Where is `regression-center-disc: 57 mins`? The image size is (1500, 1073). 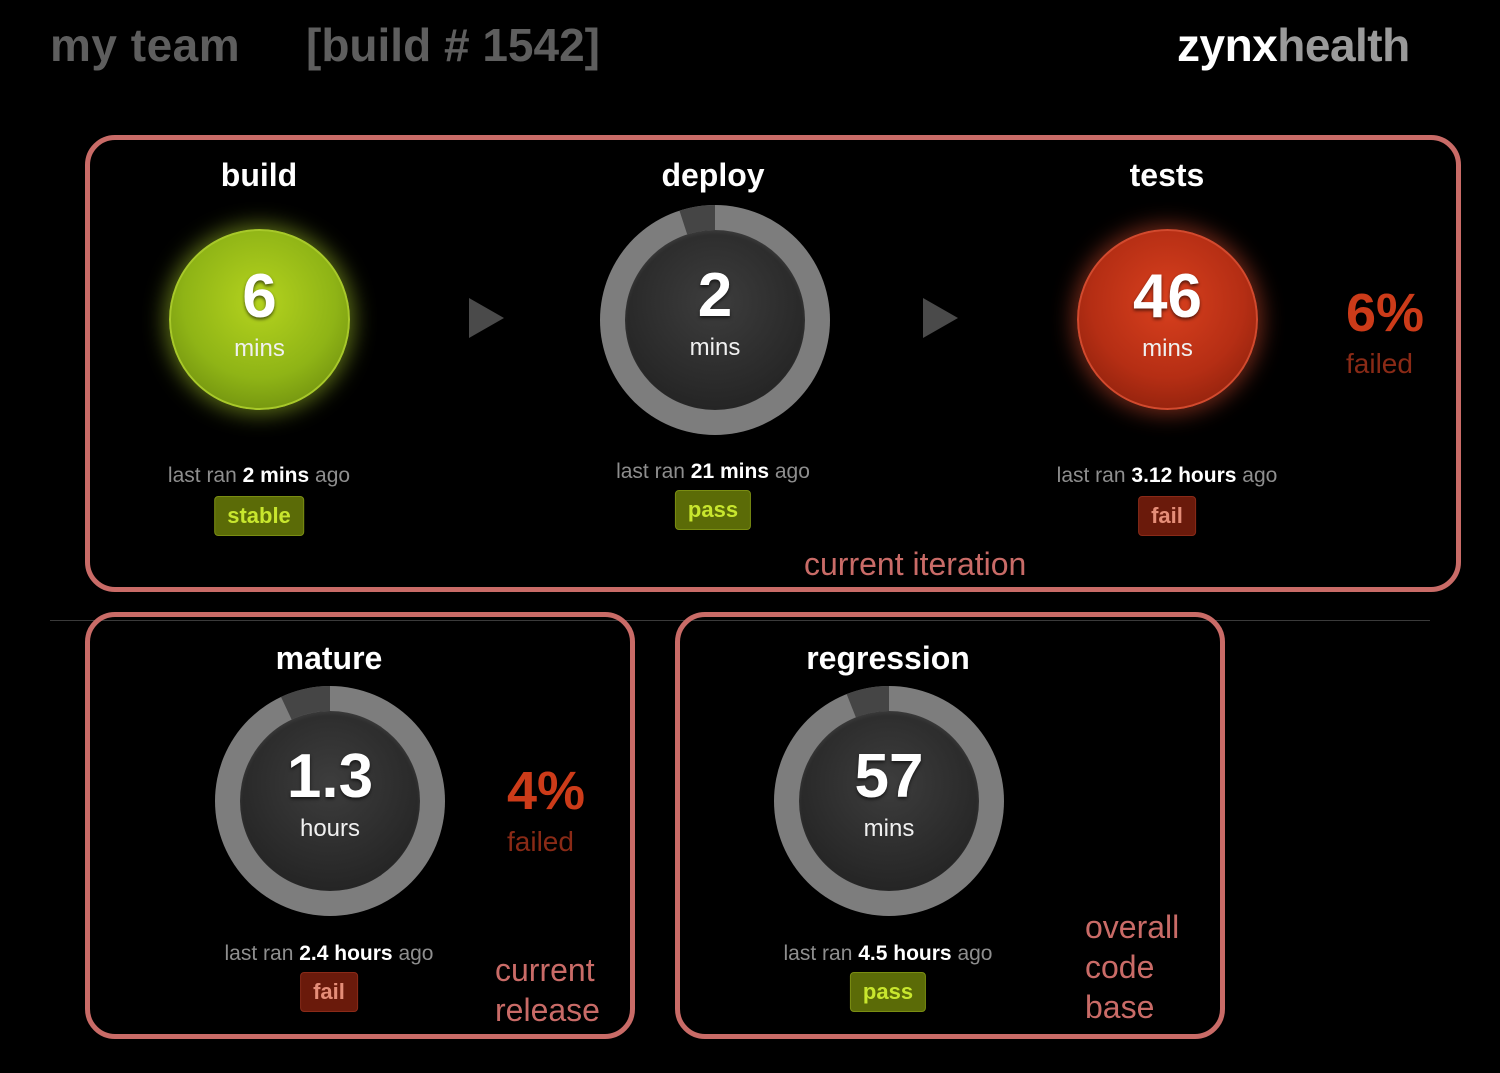
regression-center-disc: 57 mins is located at coordinates (889, 801).